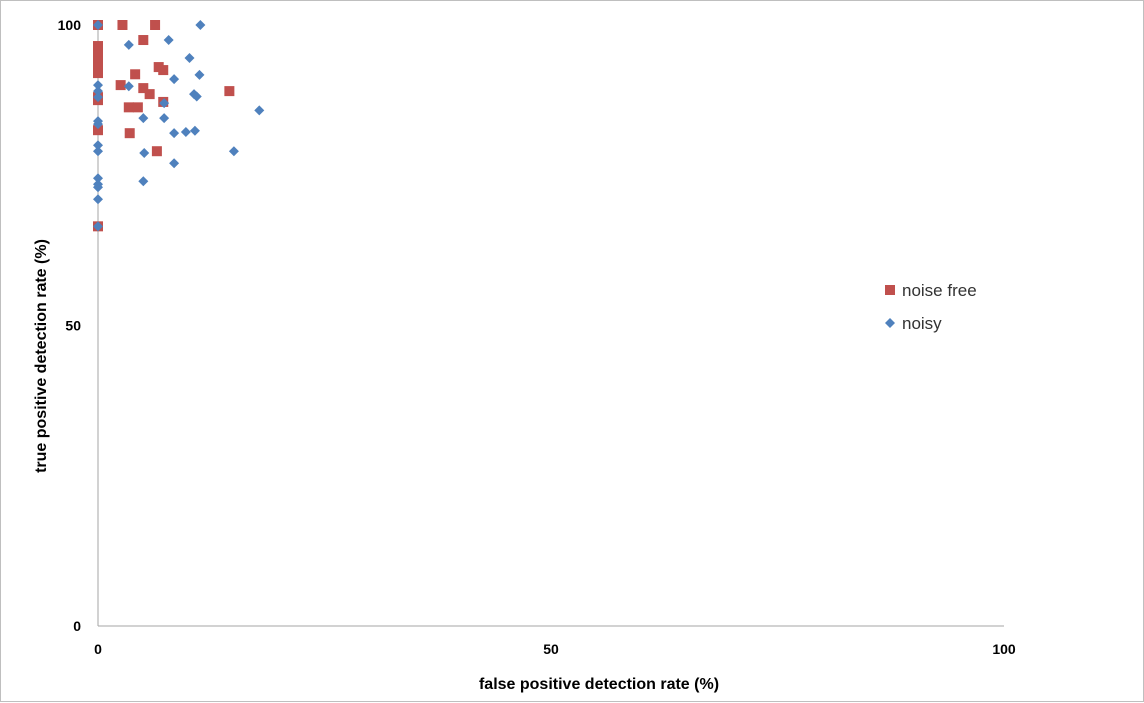 The image size is (1144, 703). Describe the element at coordinates (939, 290) in the screenshot. I see `legend-label-noise-free: noise free` at that location.